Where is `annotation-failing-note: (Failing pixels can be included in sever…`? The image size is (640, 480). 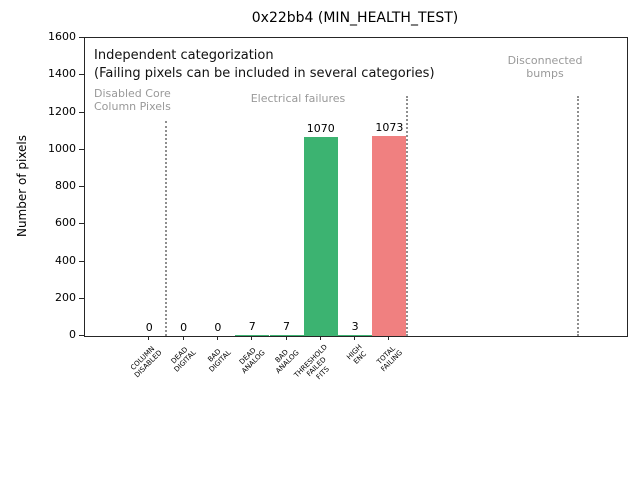 annotation-failing-note: (Failing pixels can be included in sever… is located at coordinates (264, 73).